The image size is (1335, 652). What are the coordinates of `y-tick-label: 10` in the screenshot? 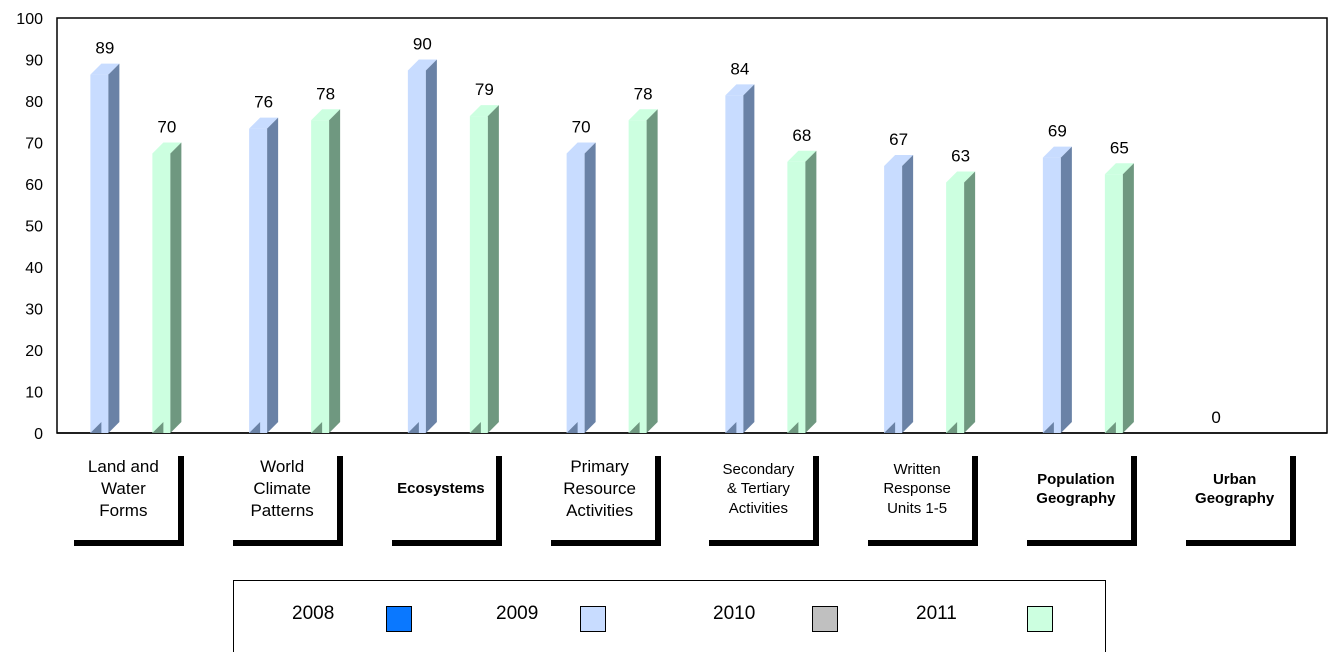 It's located at (34, 393).